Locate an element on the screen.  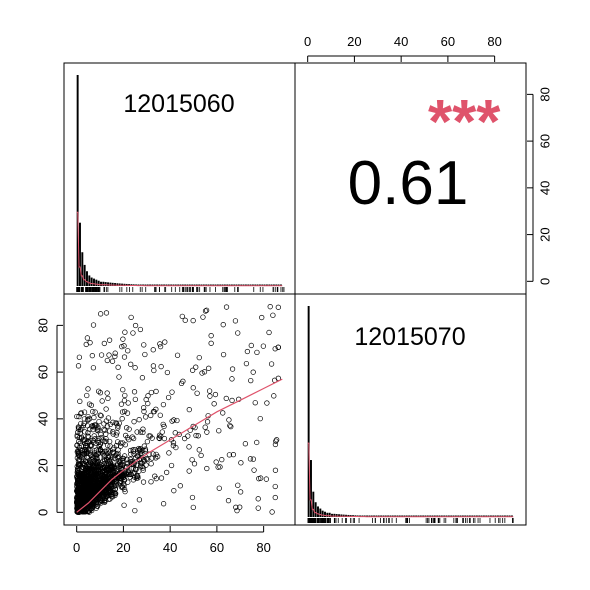
variable-label-2: 12015070 is located at coordinates (409, 337).